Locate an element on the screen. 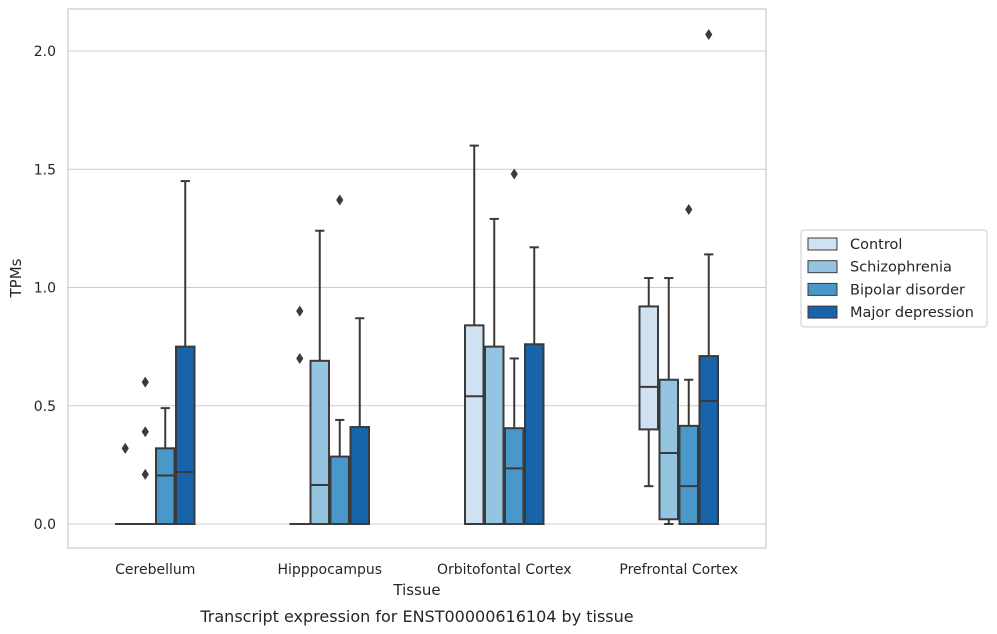 The height and width of the screenshot is (634, 997). legend-item: Schizophrenia is located at coordinates (879, 268).